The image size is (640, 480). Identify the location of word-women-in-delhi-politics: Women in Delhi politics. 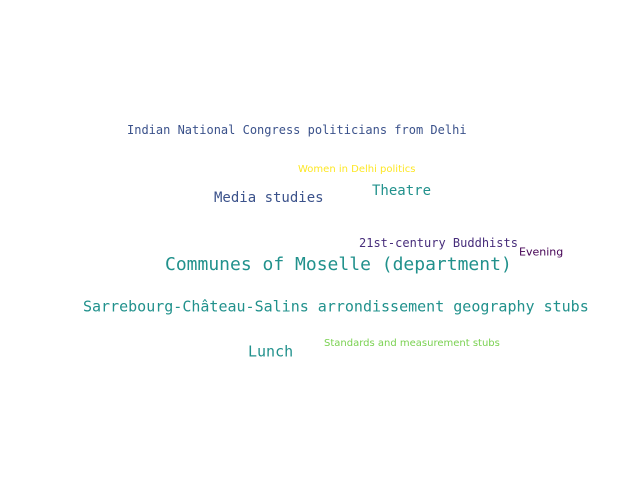
(357, 169).